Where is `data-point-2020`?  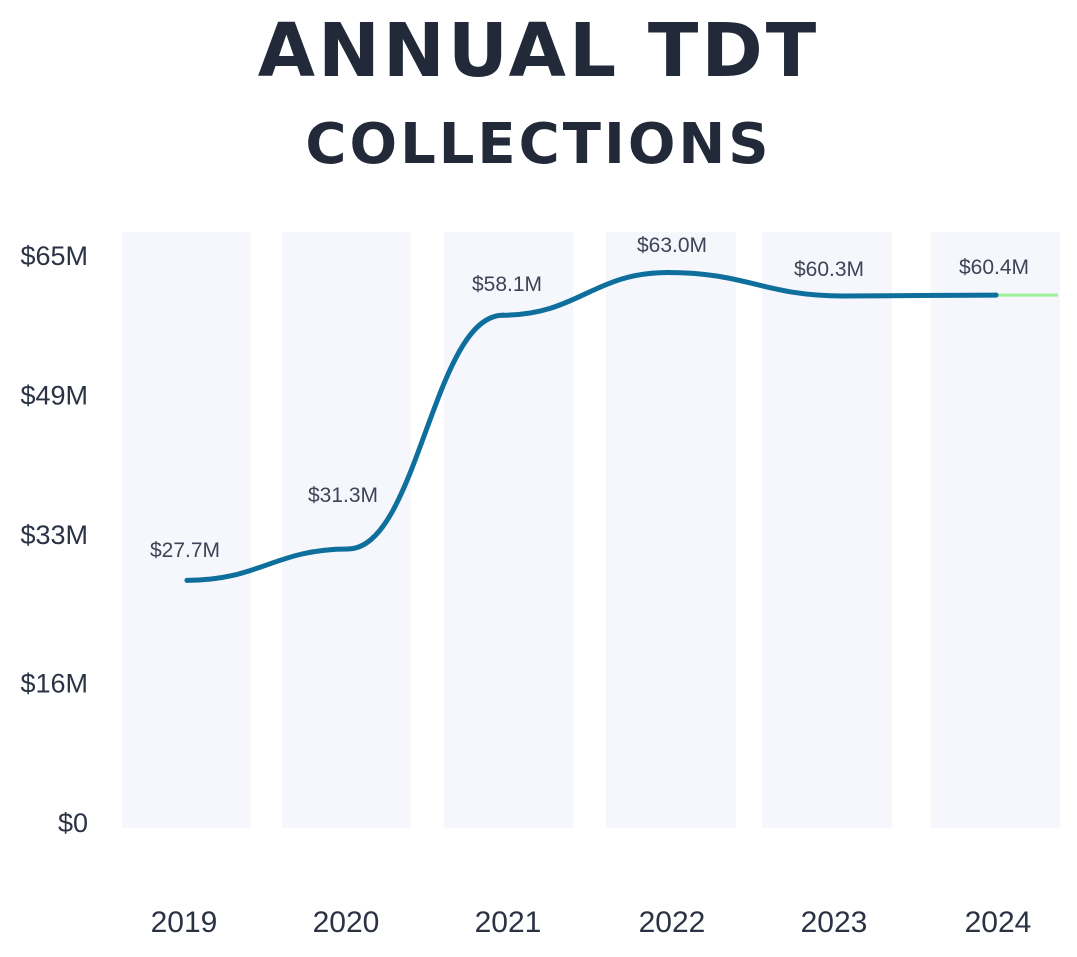
data-point-2020 is located at coordinates (348, 549).